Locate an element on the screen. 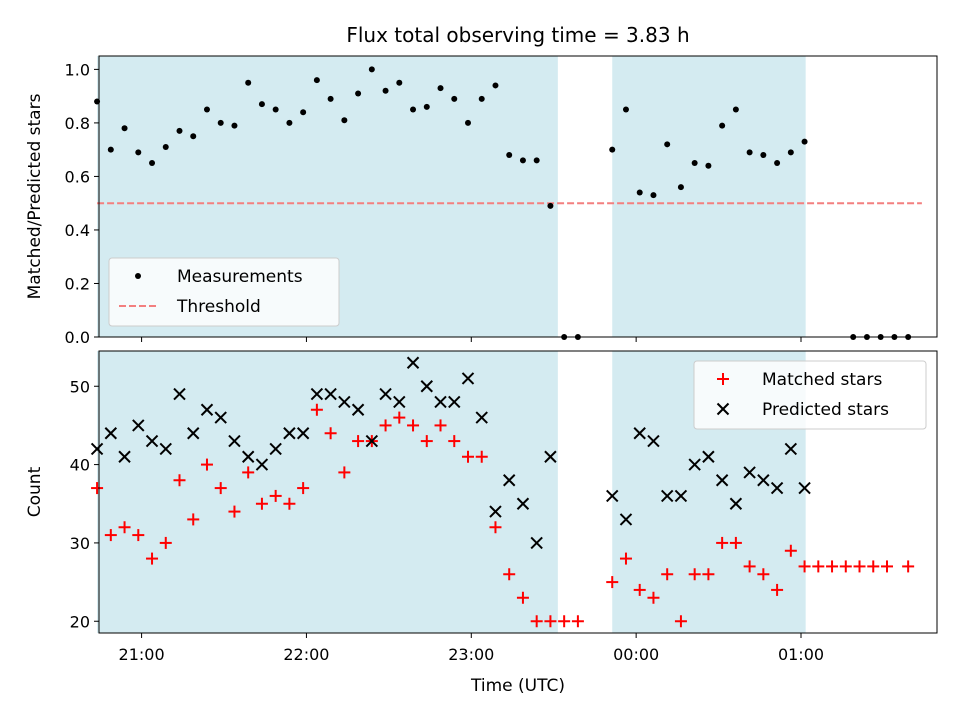 This screenshot has height=720, width=960. ratio-y-tick-label: 0.6 is located at coordinates (77, 176).